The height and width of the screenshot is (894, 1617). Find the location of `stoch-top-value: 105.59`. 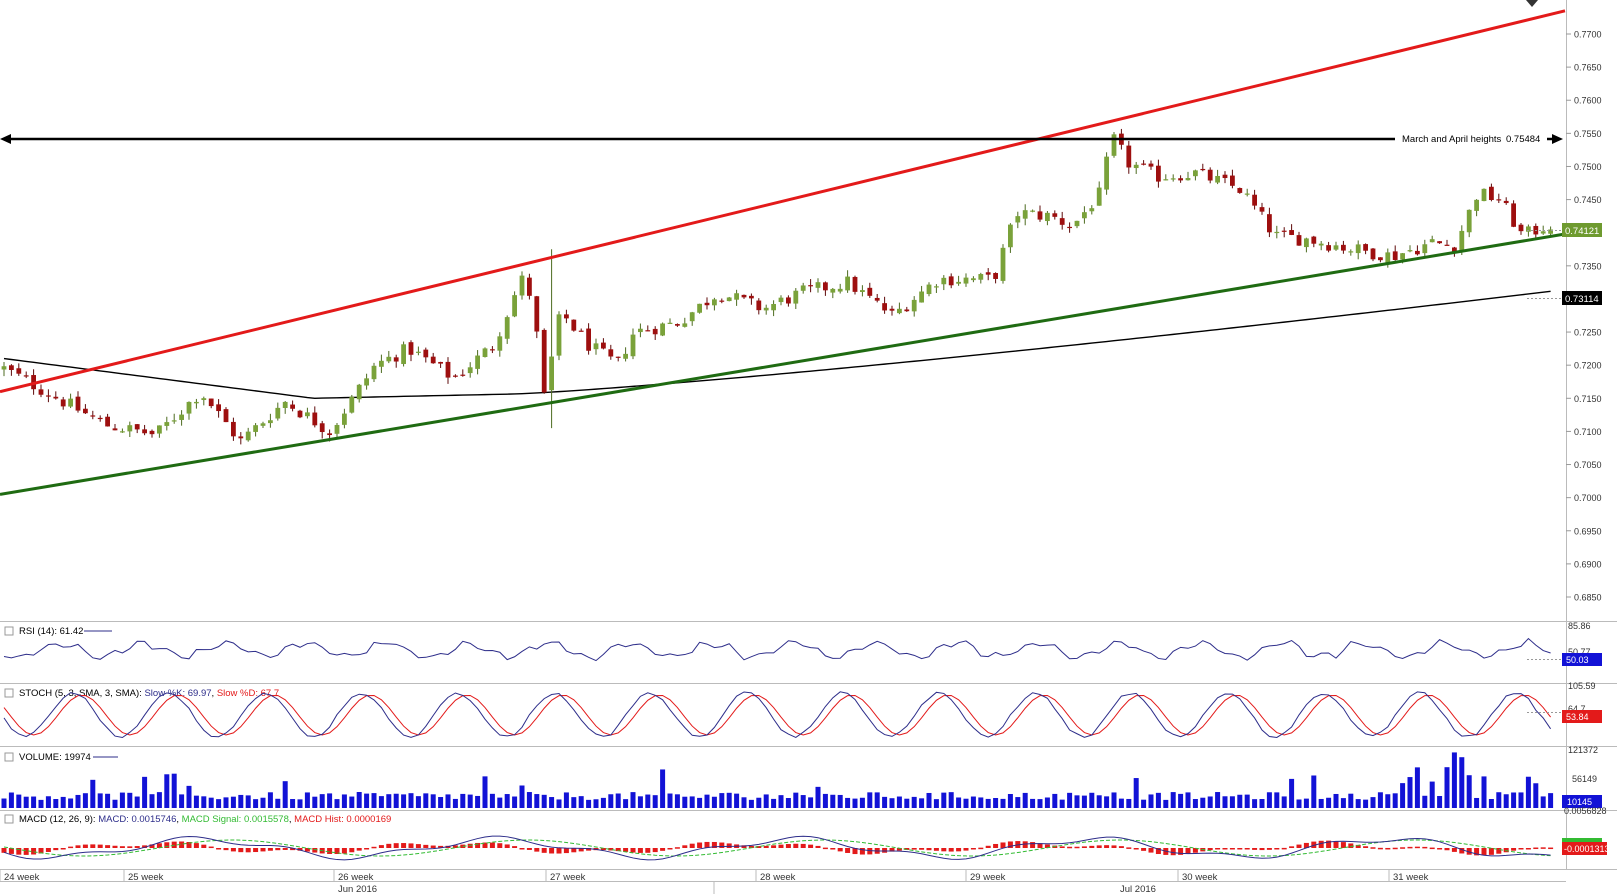

stoch-top-value: 105.59 is located at coordinates (1582, 686).